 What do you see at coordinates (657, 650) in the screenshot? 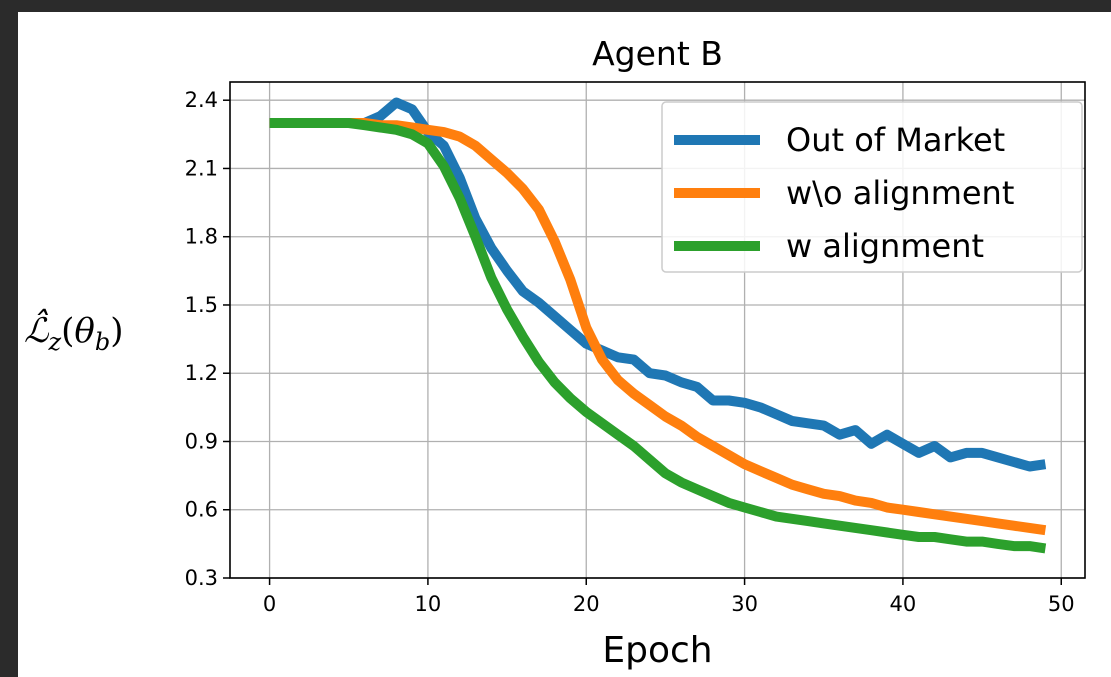
I see `x-axis-label: Epoch` at bounding box center [657, 650].